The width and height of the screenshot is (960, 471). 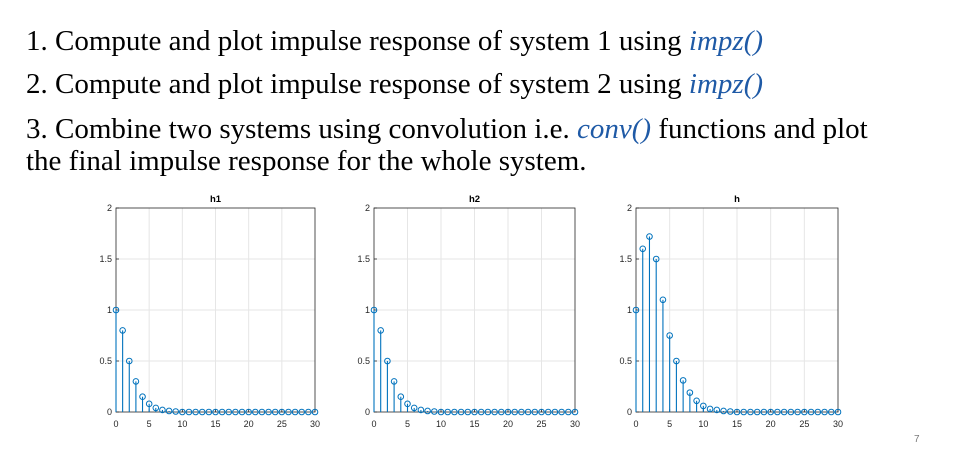 I want to click on task-3-function: conv(), so click(x=614, y=129).